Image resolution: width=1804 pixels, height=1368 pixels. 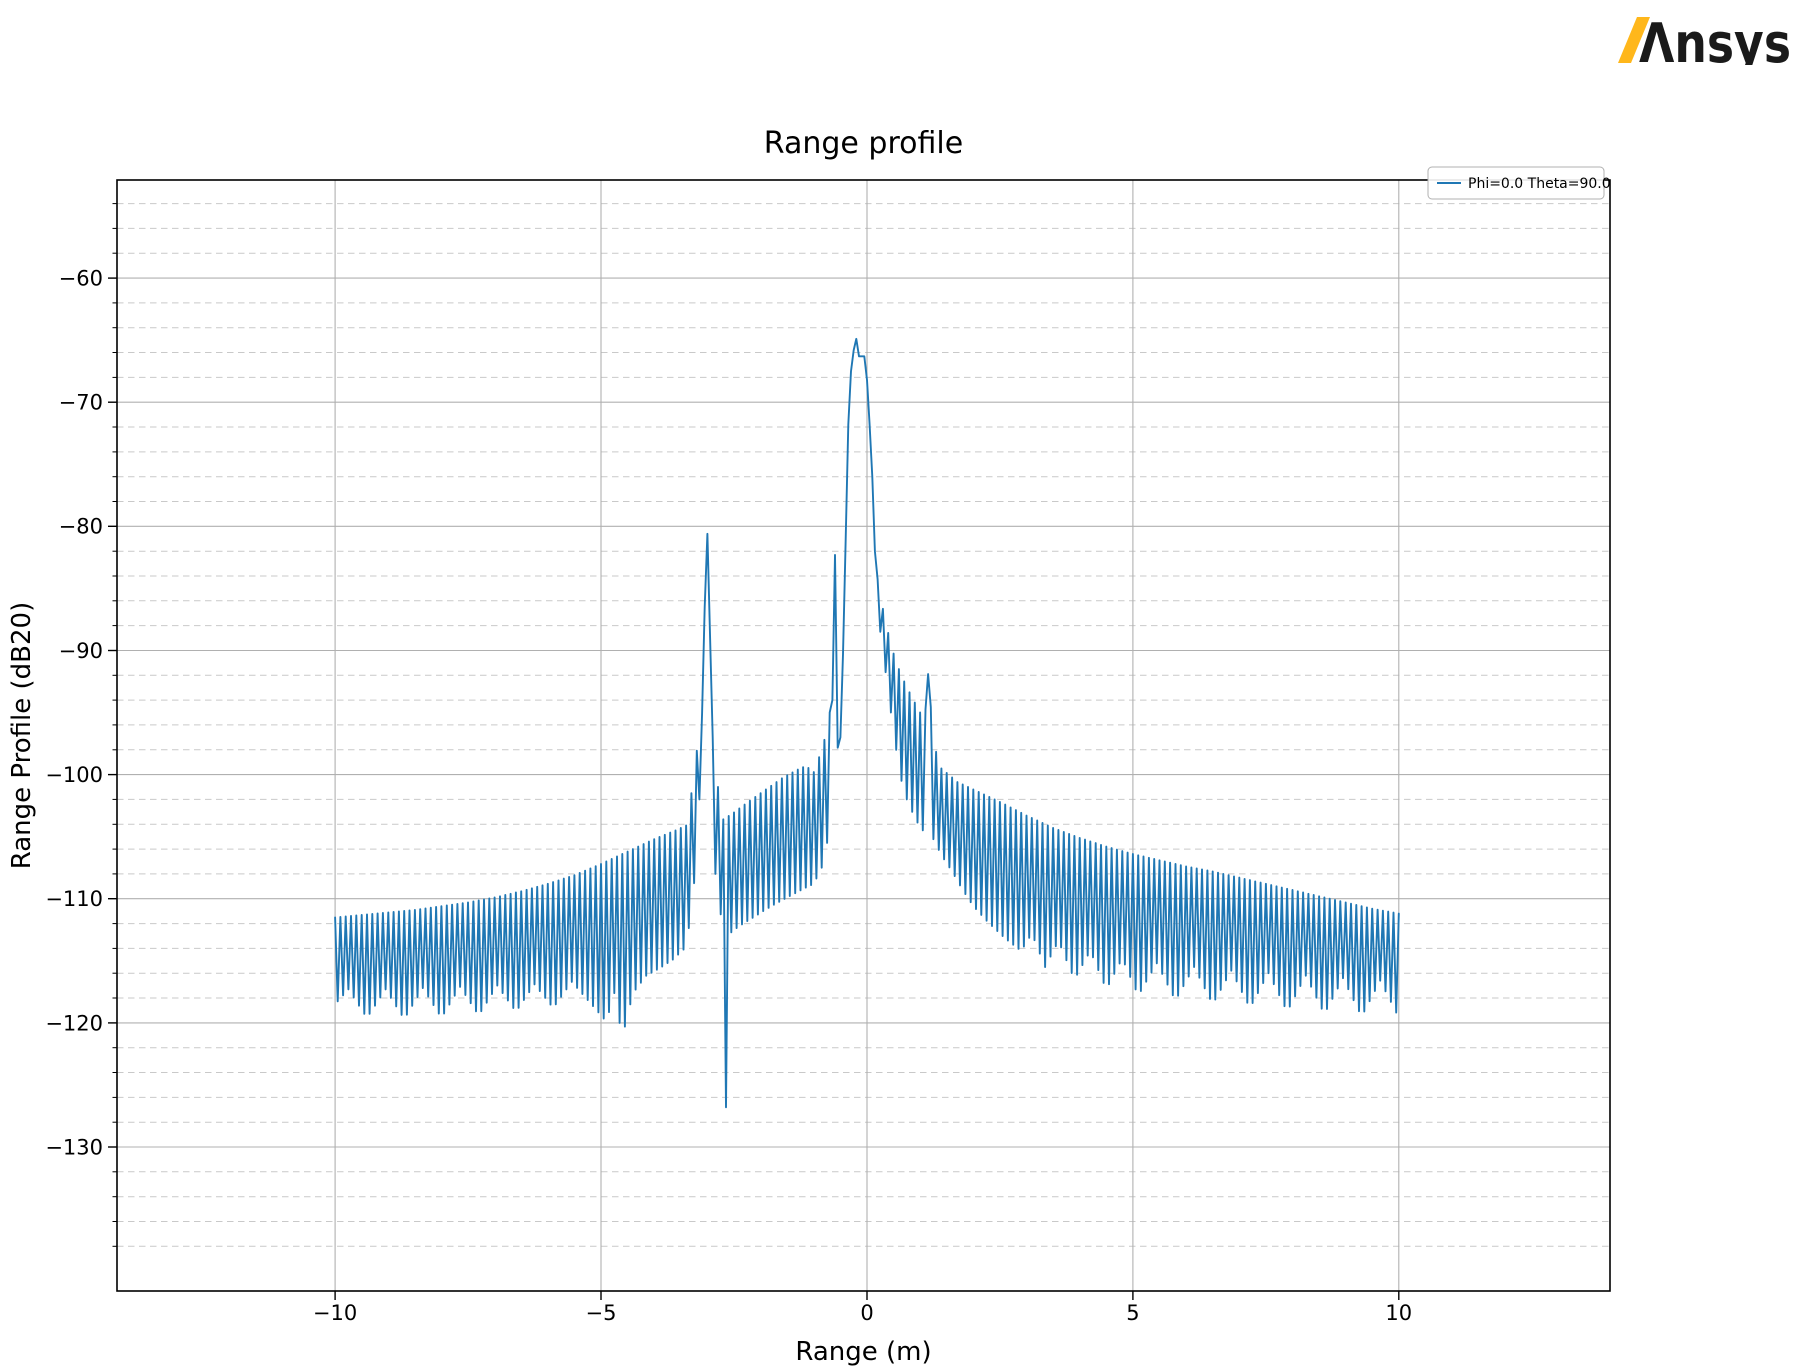 I want to click on x-tick-label: 10, so click(x=1398, y=1313).